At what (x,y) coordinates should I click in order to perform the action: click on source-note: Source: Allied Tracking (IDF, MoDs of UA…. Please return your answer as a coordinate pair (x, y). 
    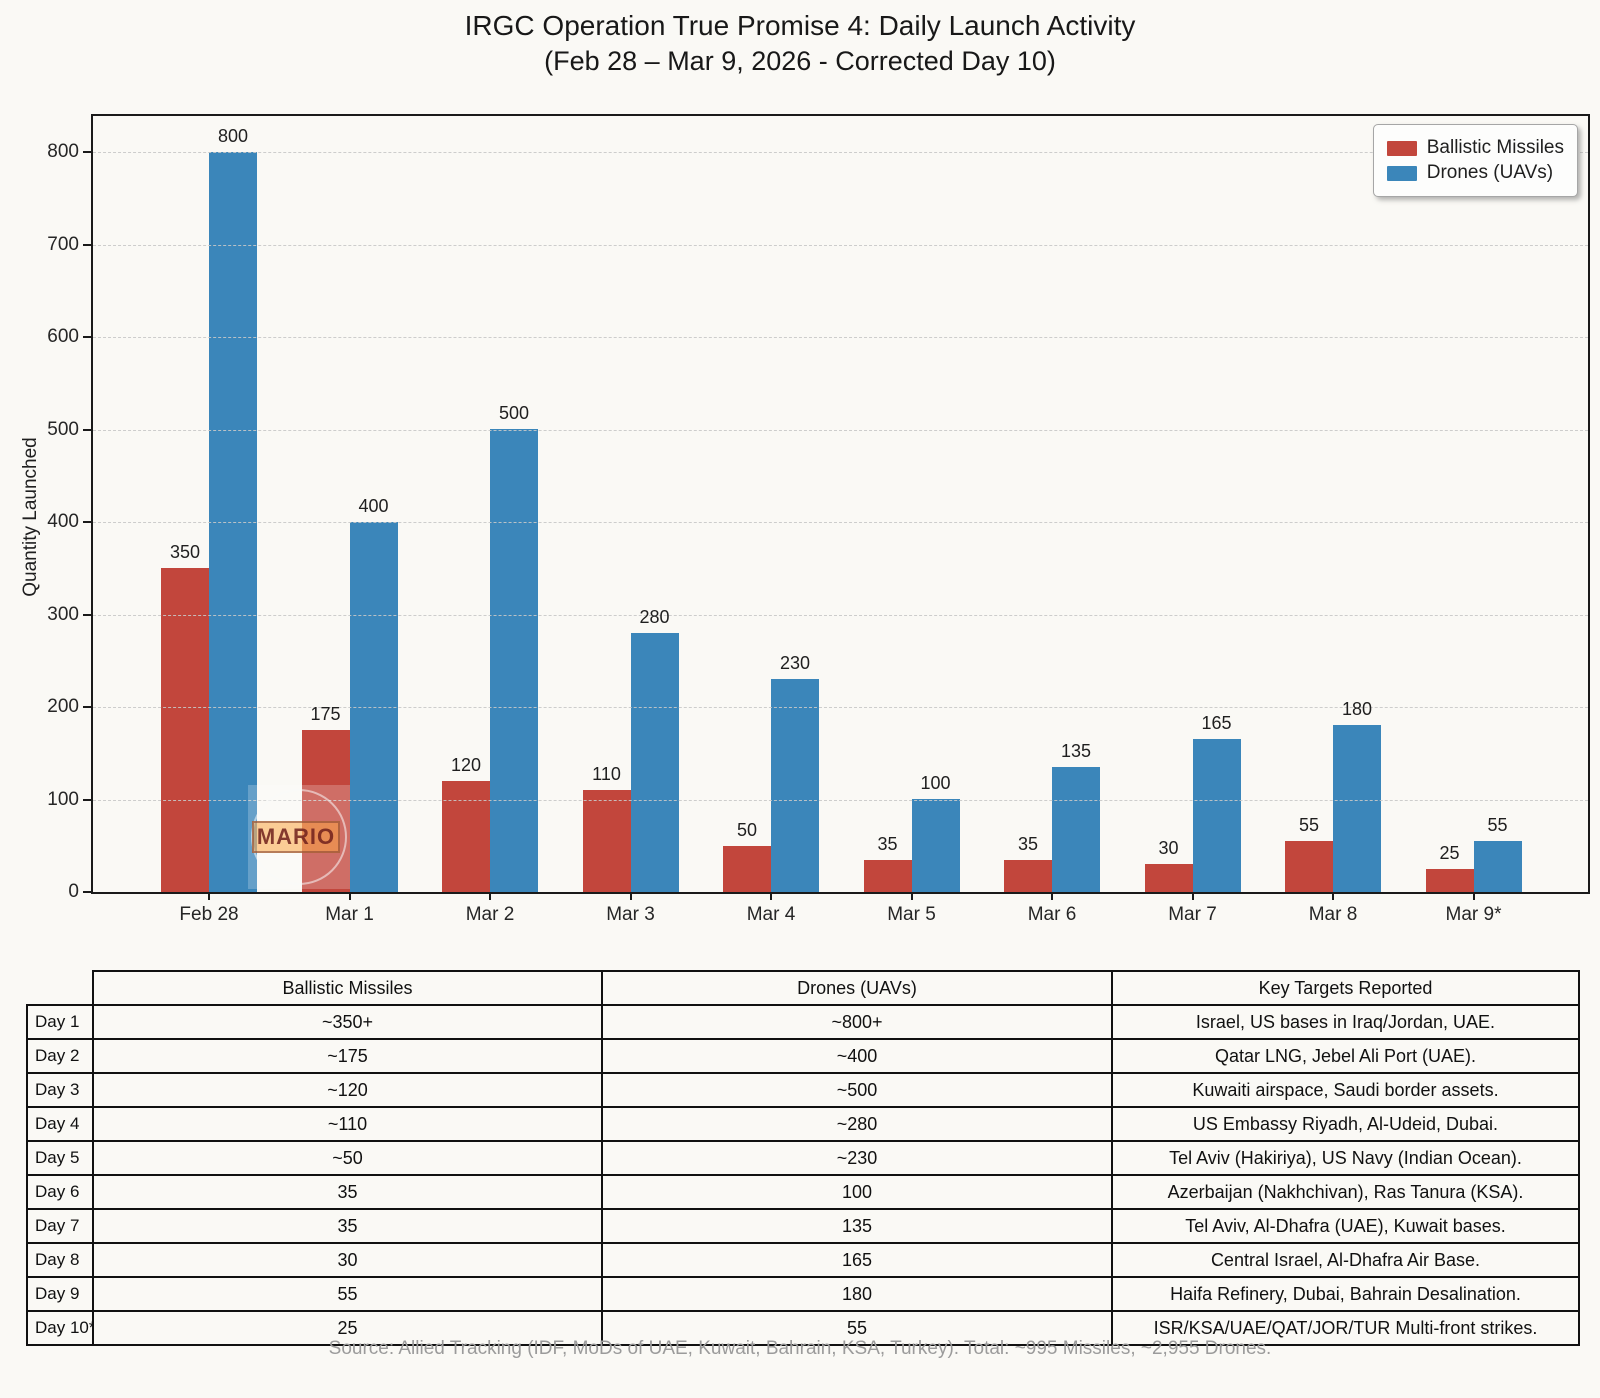
    Looking at the image, I should click on (800, 1348).